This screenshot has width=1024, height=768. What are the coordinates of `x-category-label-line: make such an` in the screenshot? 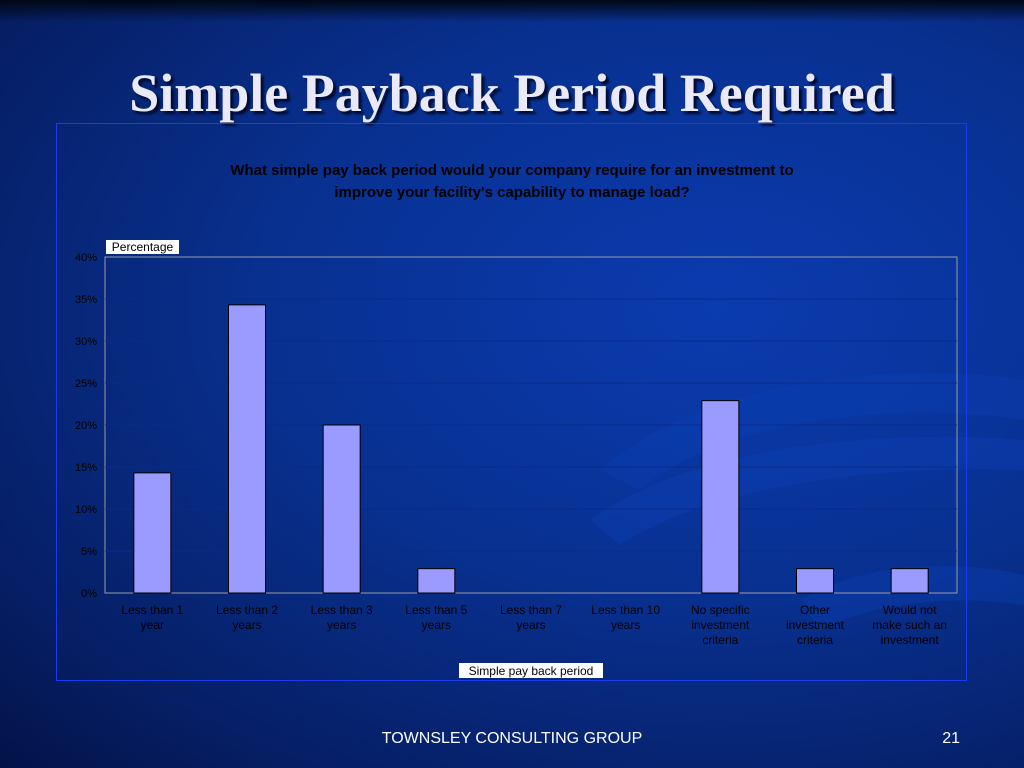 It's located at (909, 625).